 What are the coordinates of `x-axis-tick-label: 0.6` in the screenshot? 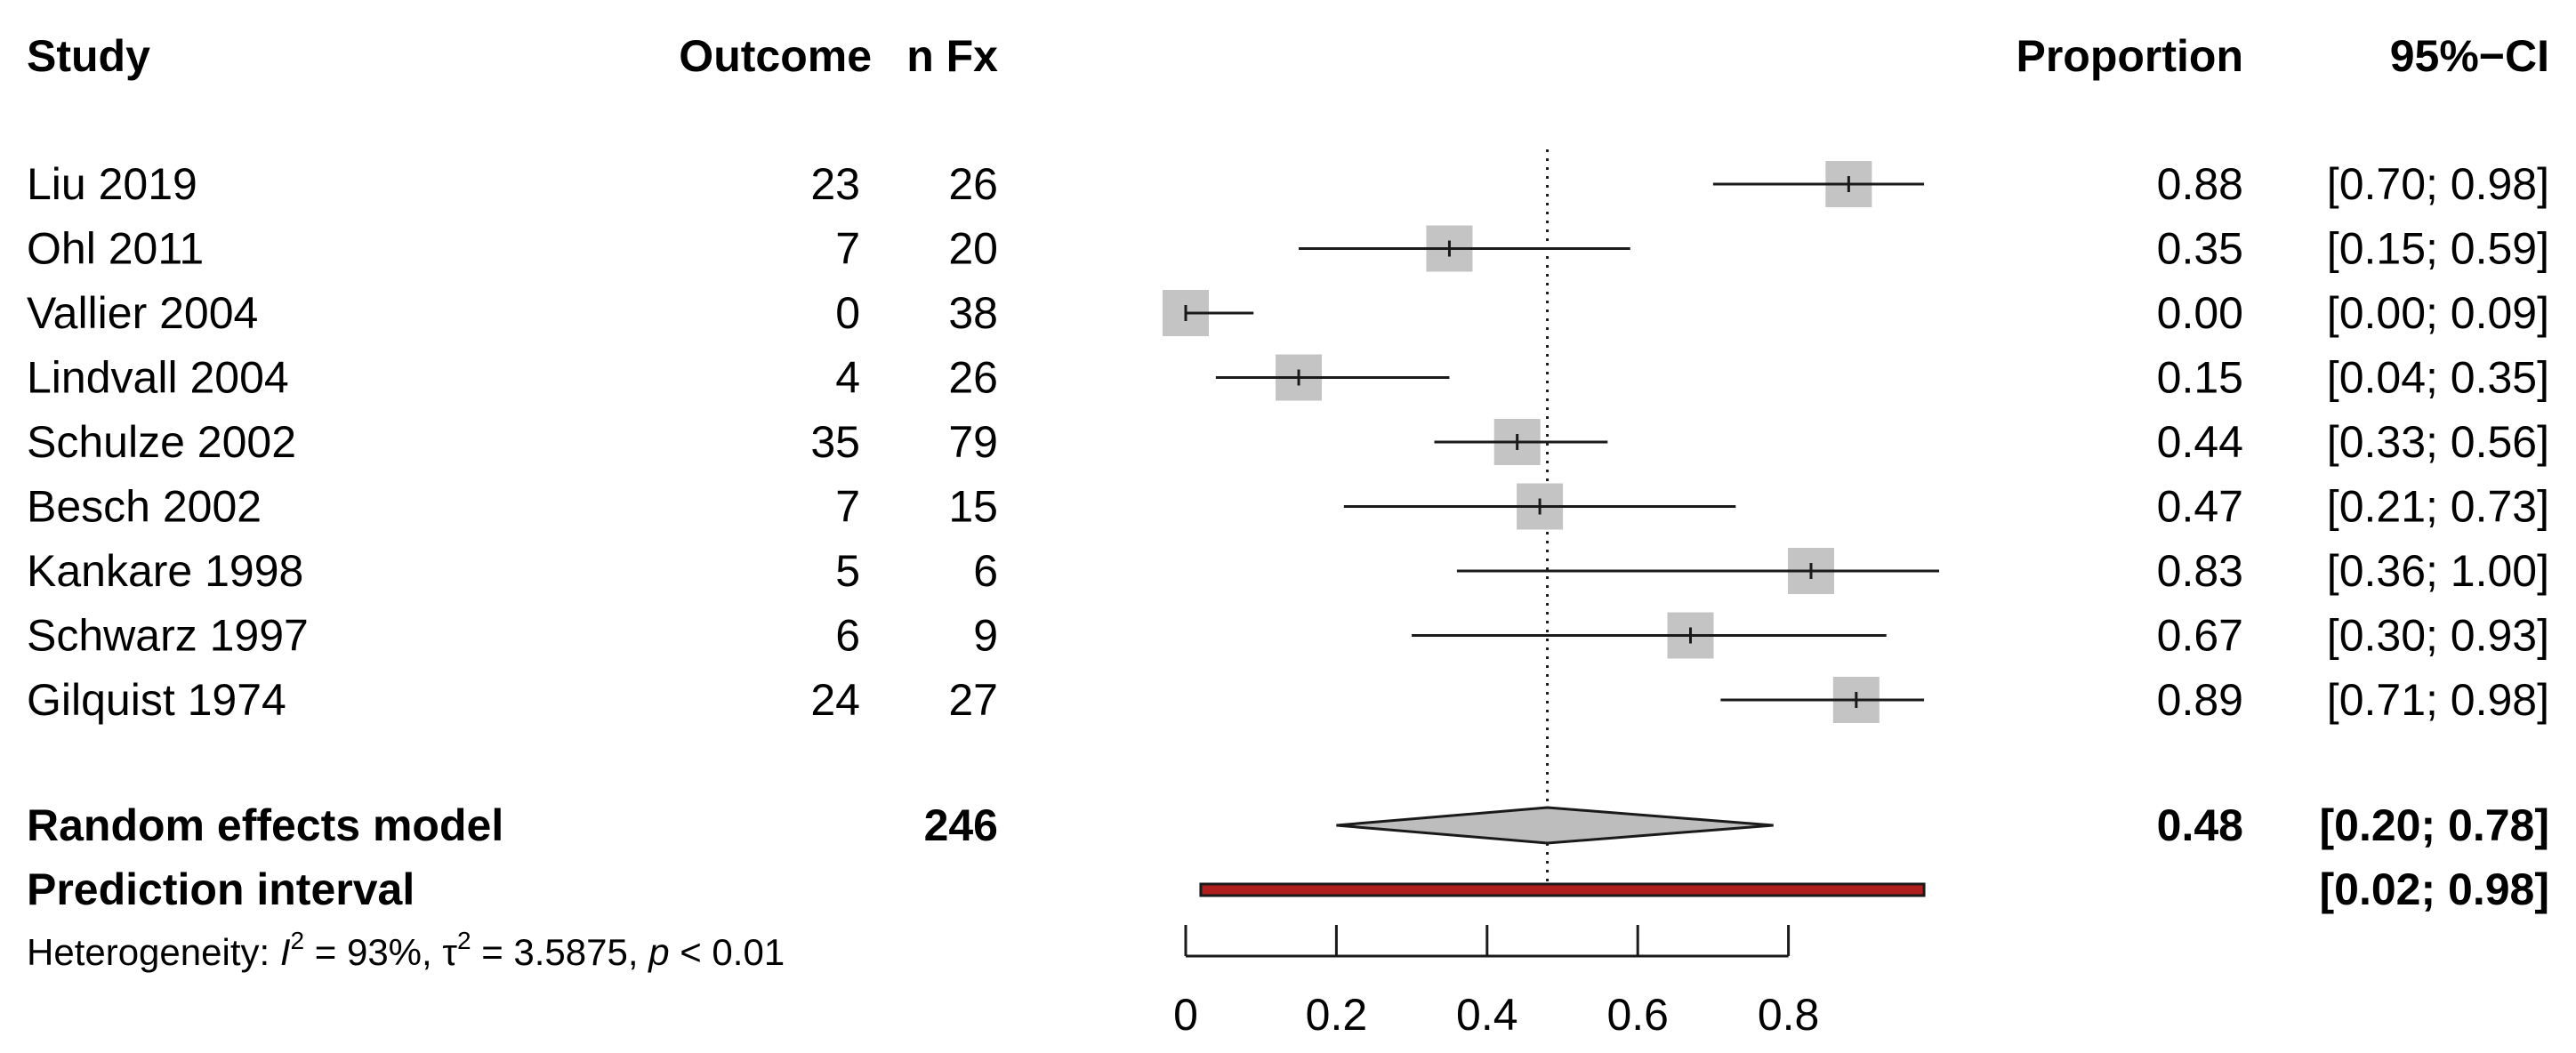 It's located at (1637, 1015).